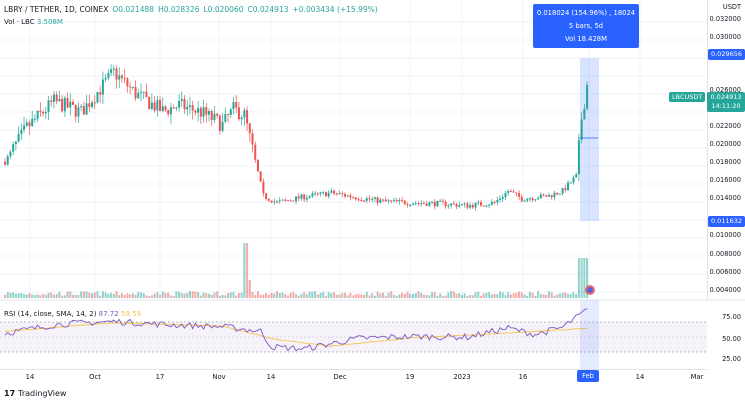 The width and height of the screenshot is (745, 403). I want to click on legend-change: +0.003434 (+15.99%), so click(335, 9).